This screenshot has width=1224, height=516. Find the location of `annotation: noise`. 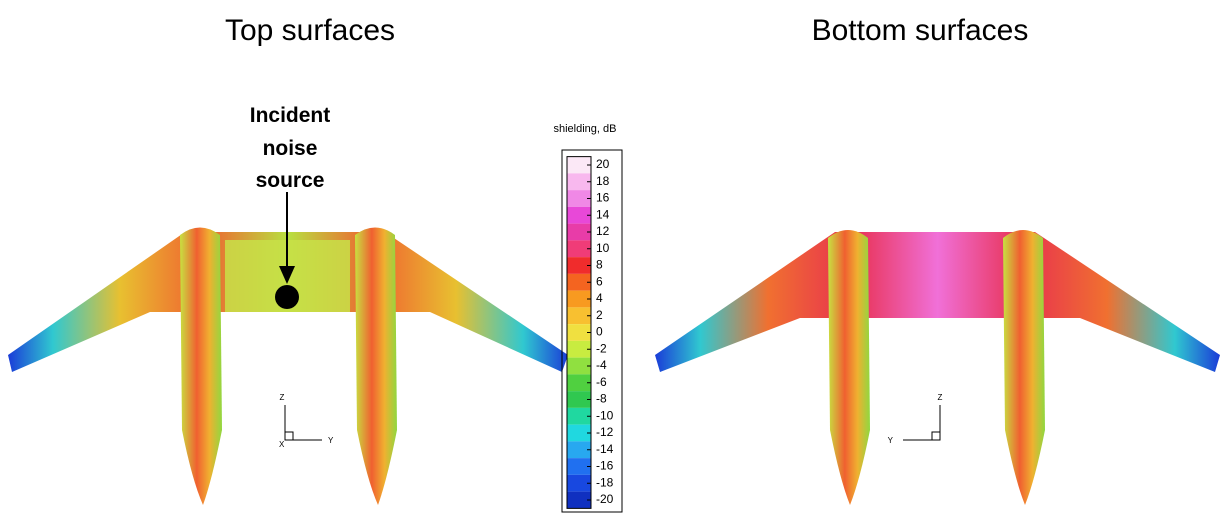

annotation: noise is located at coordinates (290, 148).